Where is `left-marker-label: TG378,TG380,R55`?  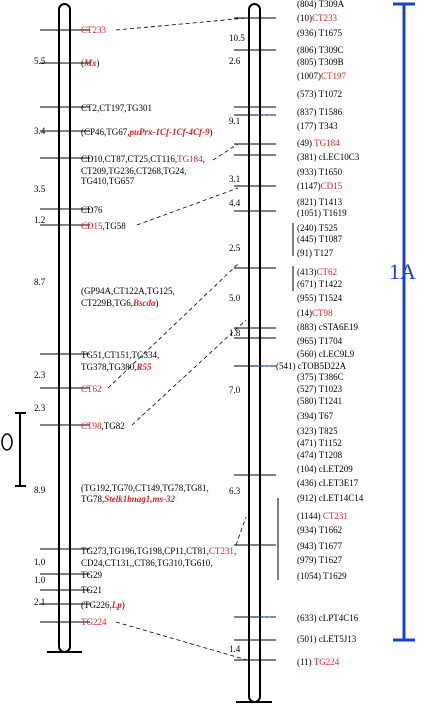 left-marker-label: TG378,TG380,R55 is located at coordinates (116, 367).